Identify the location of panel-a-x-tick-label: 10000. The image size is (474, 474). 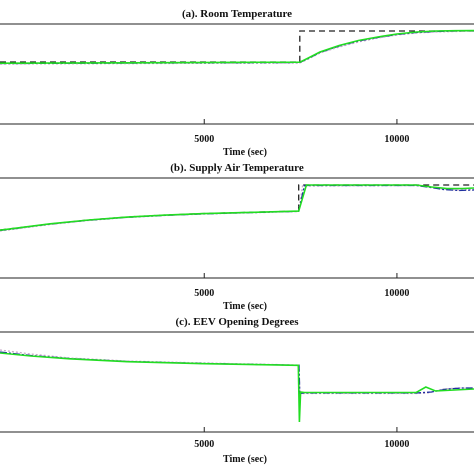
(396, 139).